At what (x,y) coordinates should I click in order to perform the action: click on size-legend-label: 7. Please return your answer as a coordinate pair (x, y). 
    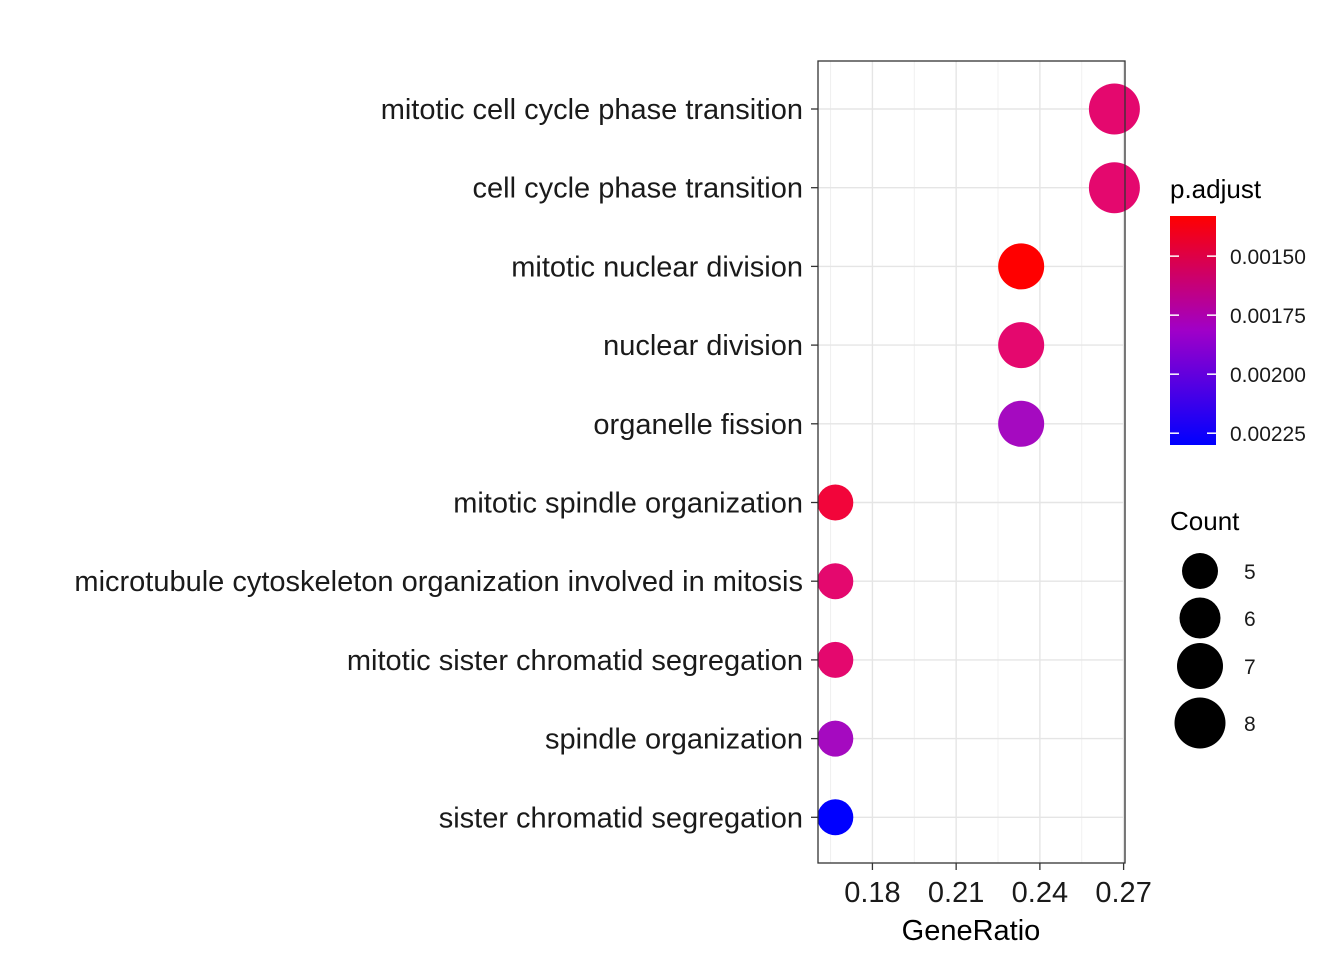
    Looking at the image, I should click on (1250, 667).